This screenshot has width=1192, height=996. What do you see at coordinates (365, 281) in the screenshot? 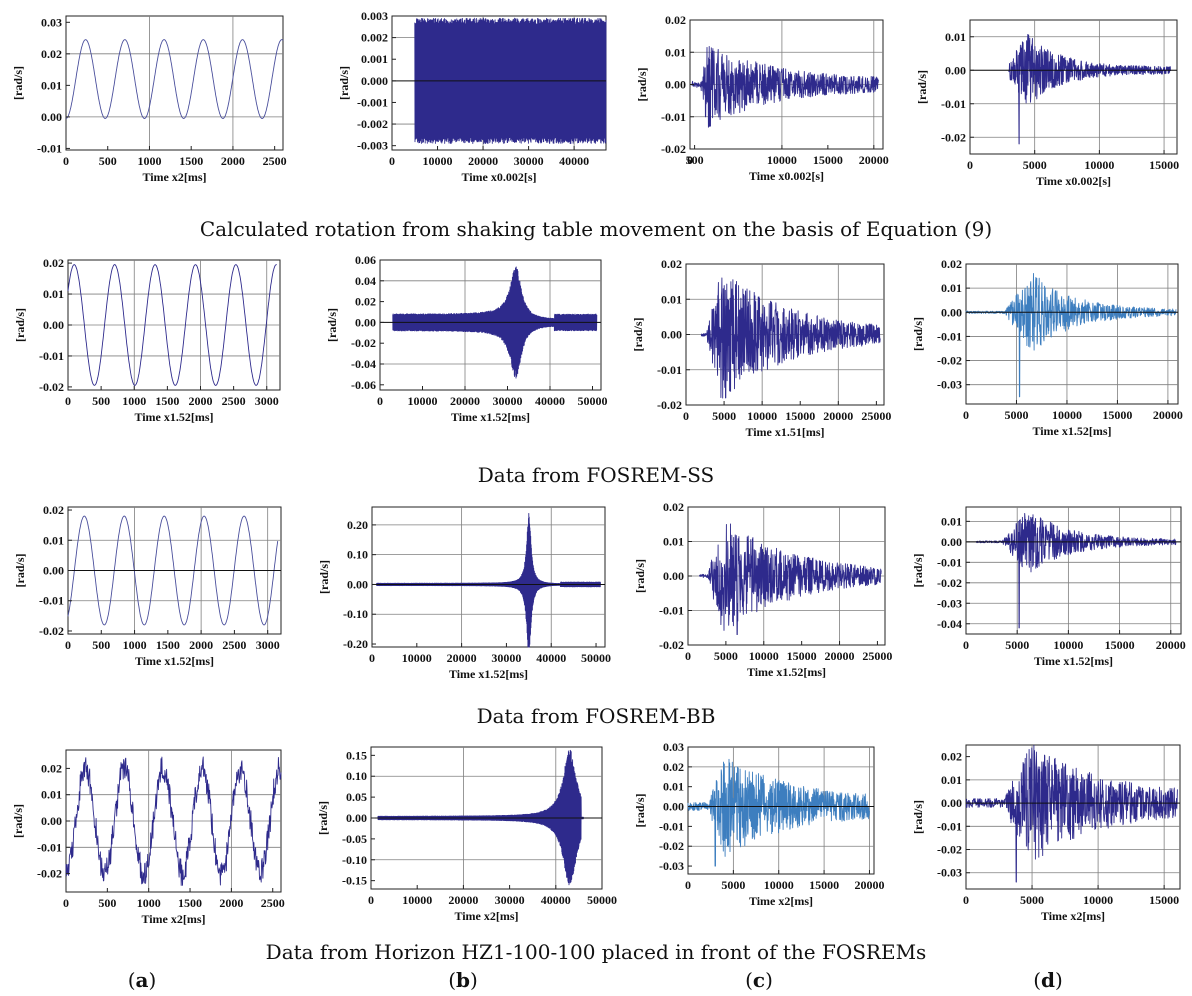
I see `y-tick-label: 0.04` at bounding box center [365, 281].